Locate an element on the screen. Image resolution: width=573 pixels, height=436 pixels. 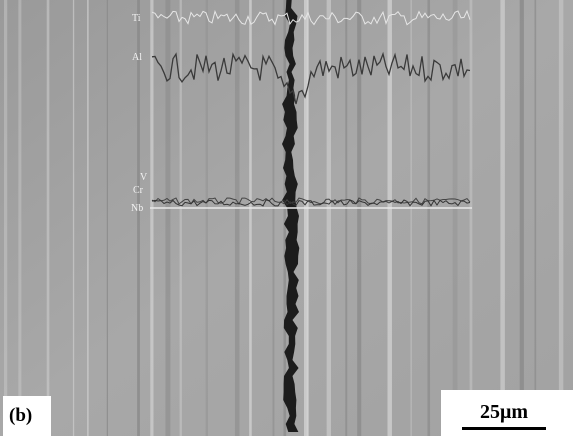
nb-label: Nb is located at coordinates (137, 208).